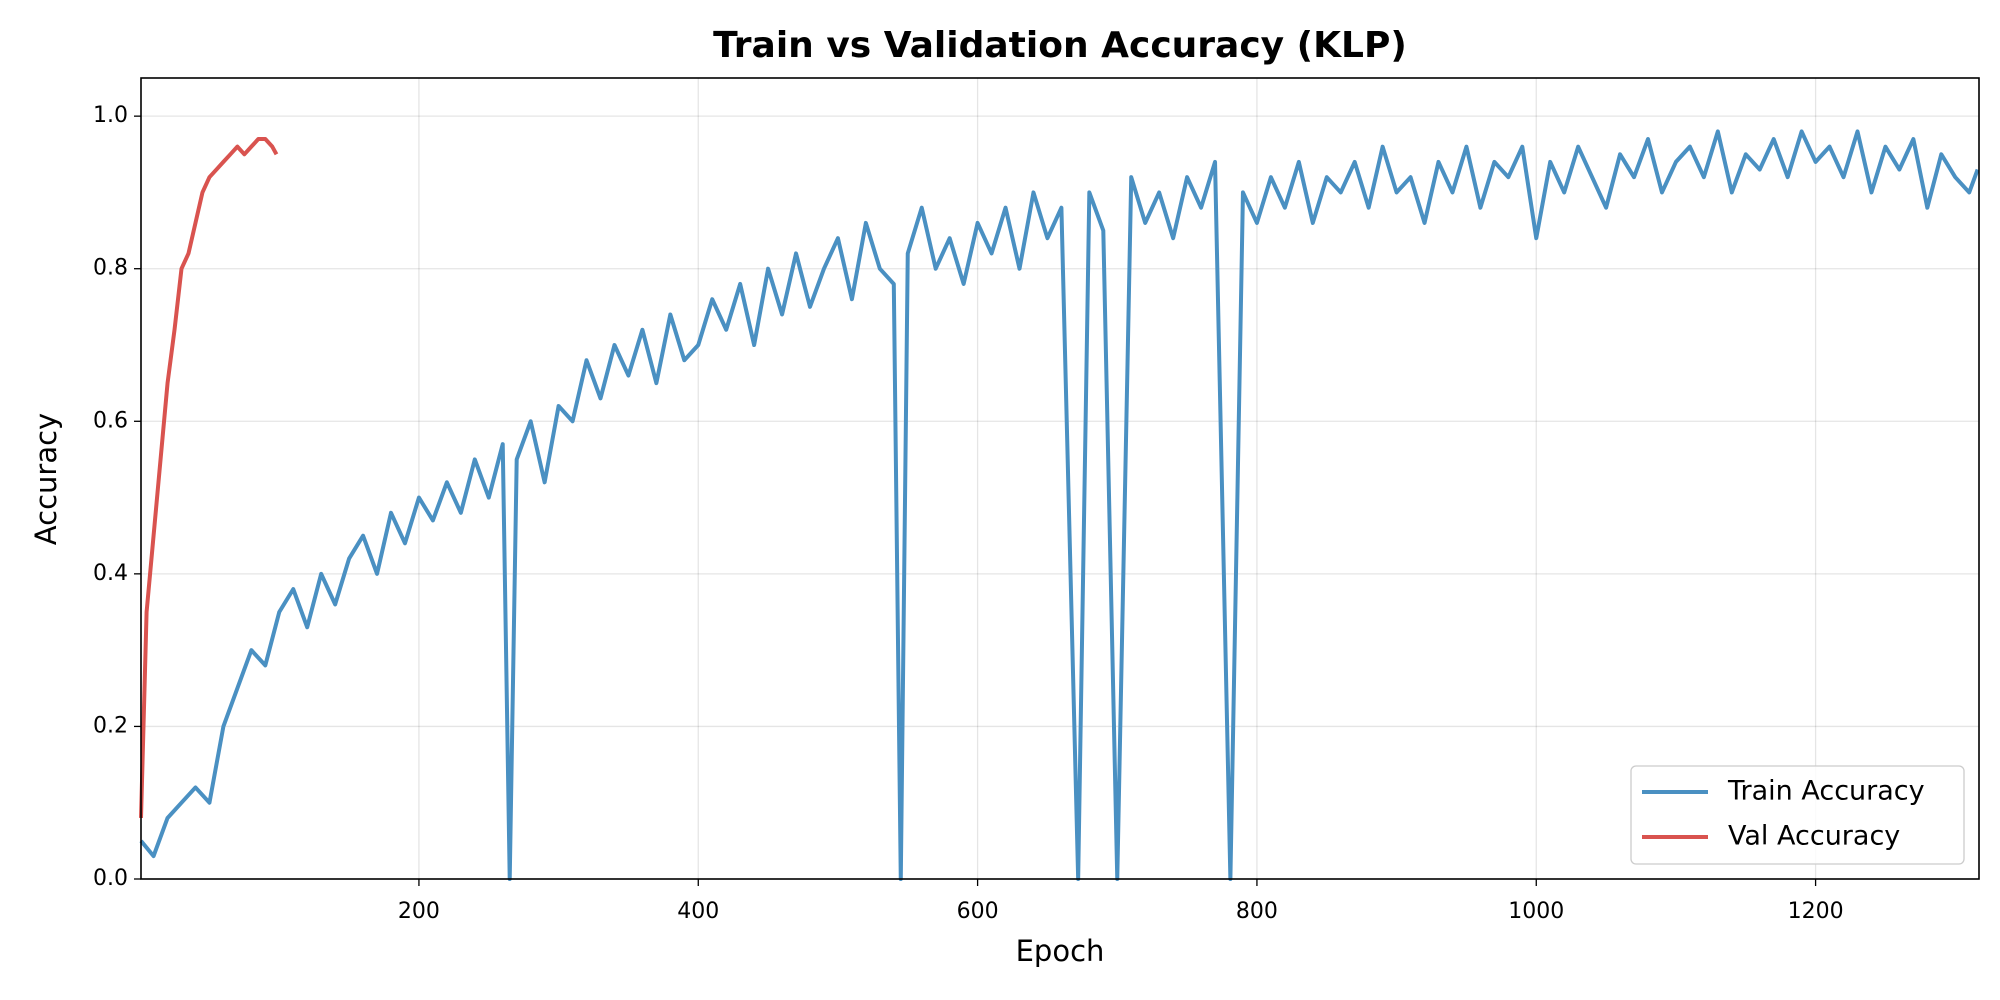  What do you see at coordinates (110, 420) in the screenshot?
I see `y-tick-label: 0.6` at bounding box center [110, 420].